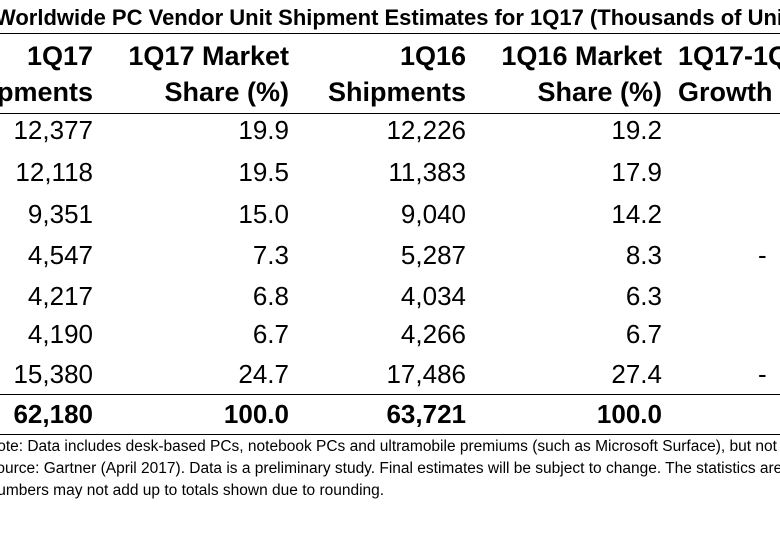  I want to click on cell-1q17-shipments: 4,547, so click(60, 255).